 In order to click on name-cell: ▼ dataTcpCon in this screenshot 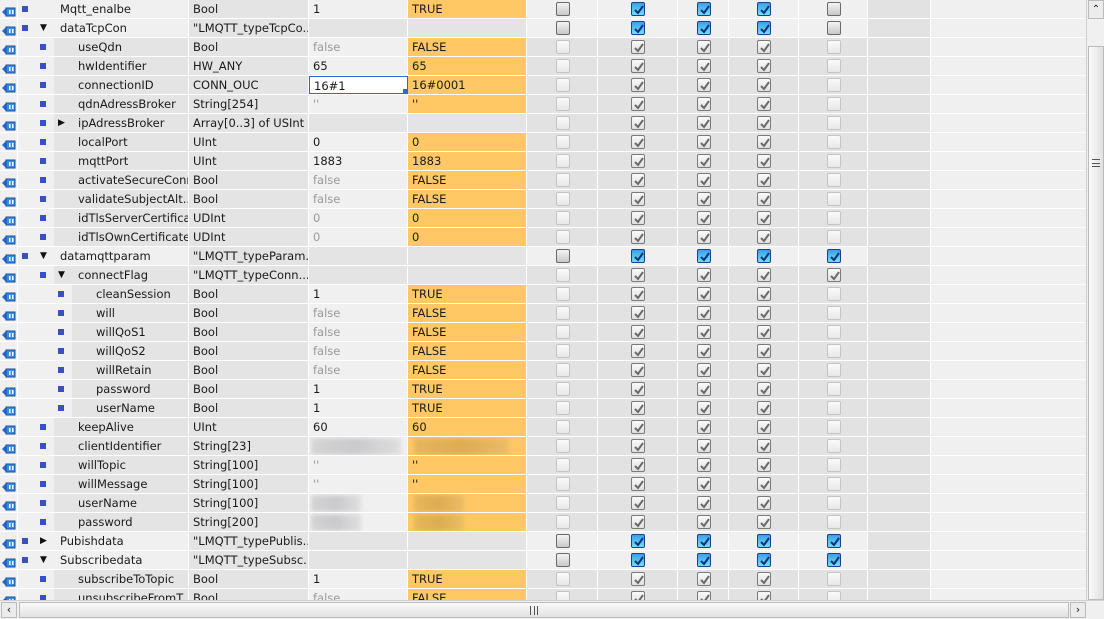, I will do `click(103, 28)`.